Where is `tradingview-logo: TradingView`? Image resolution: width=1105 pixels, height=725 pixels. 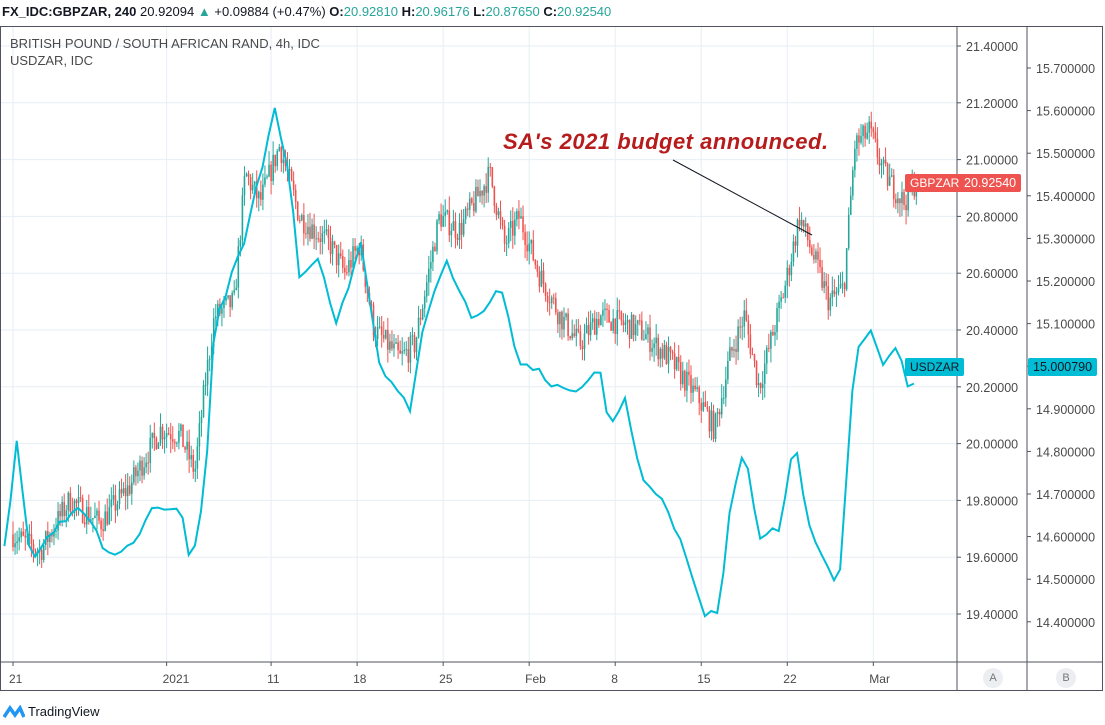 tradingview-logo: TradingView is located at coordinates (51, 711).